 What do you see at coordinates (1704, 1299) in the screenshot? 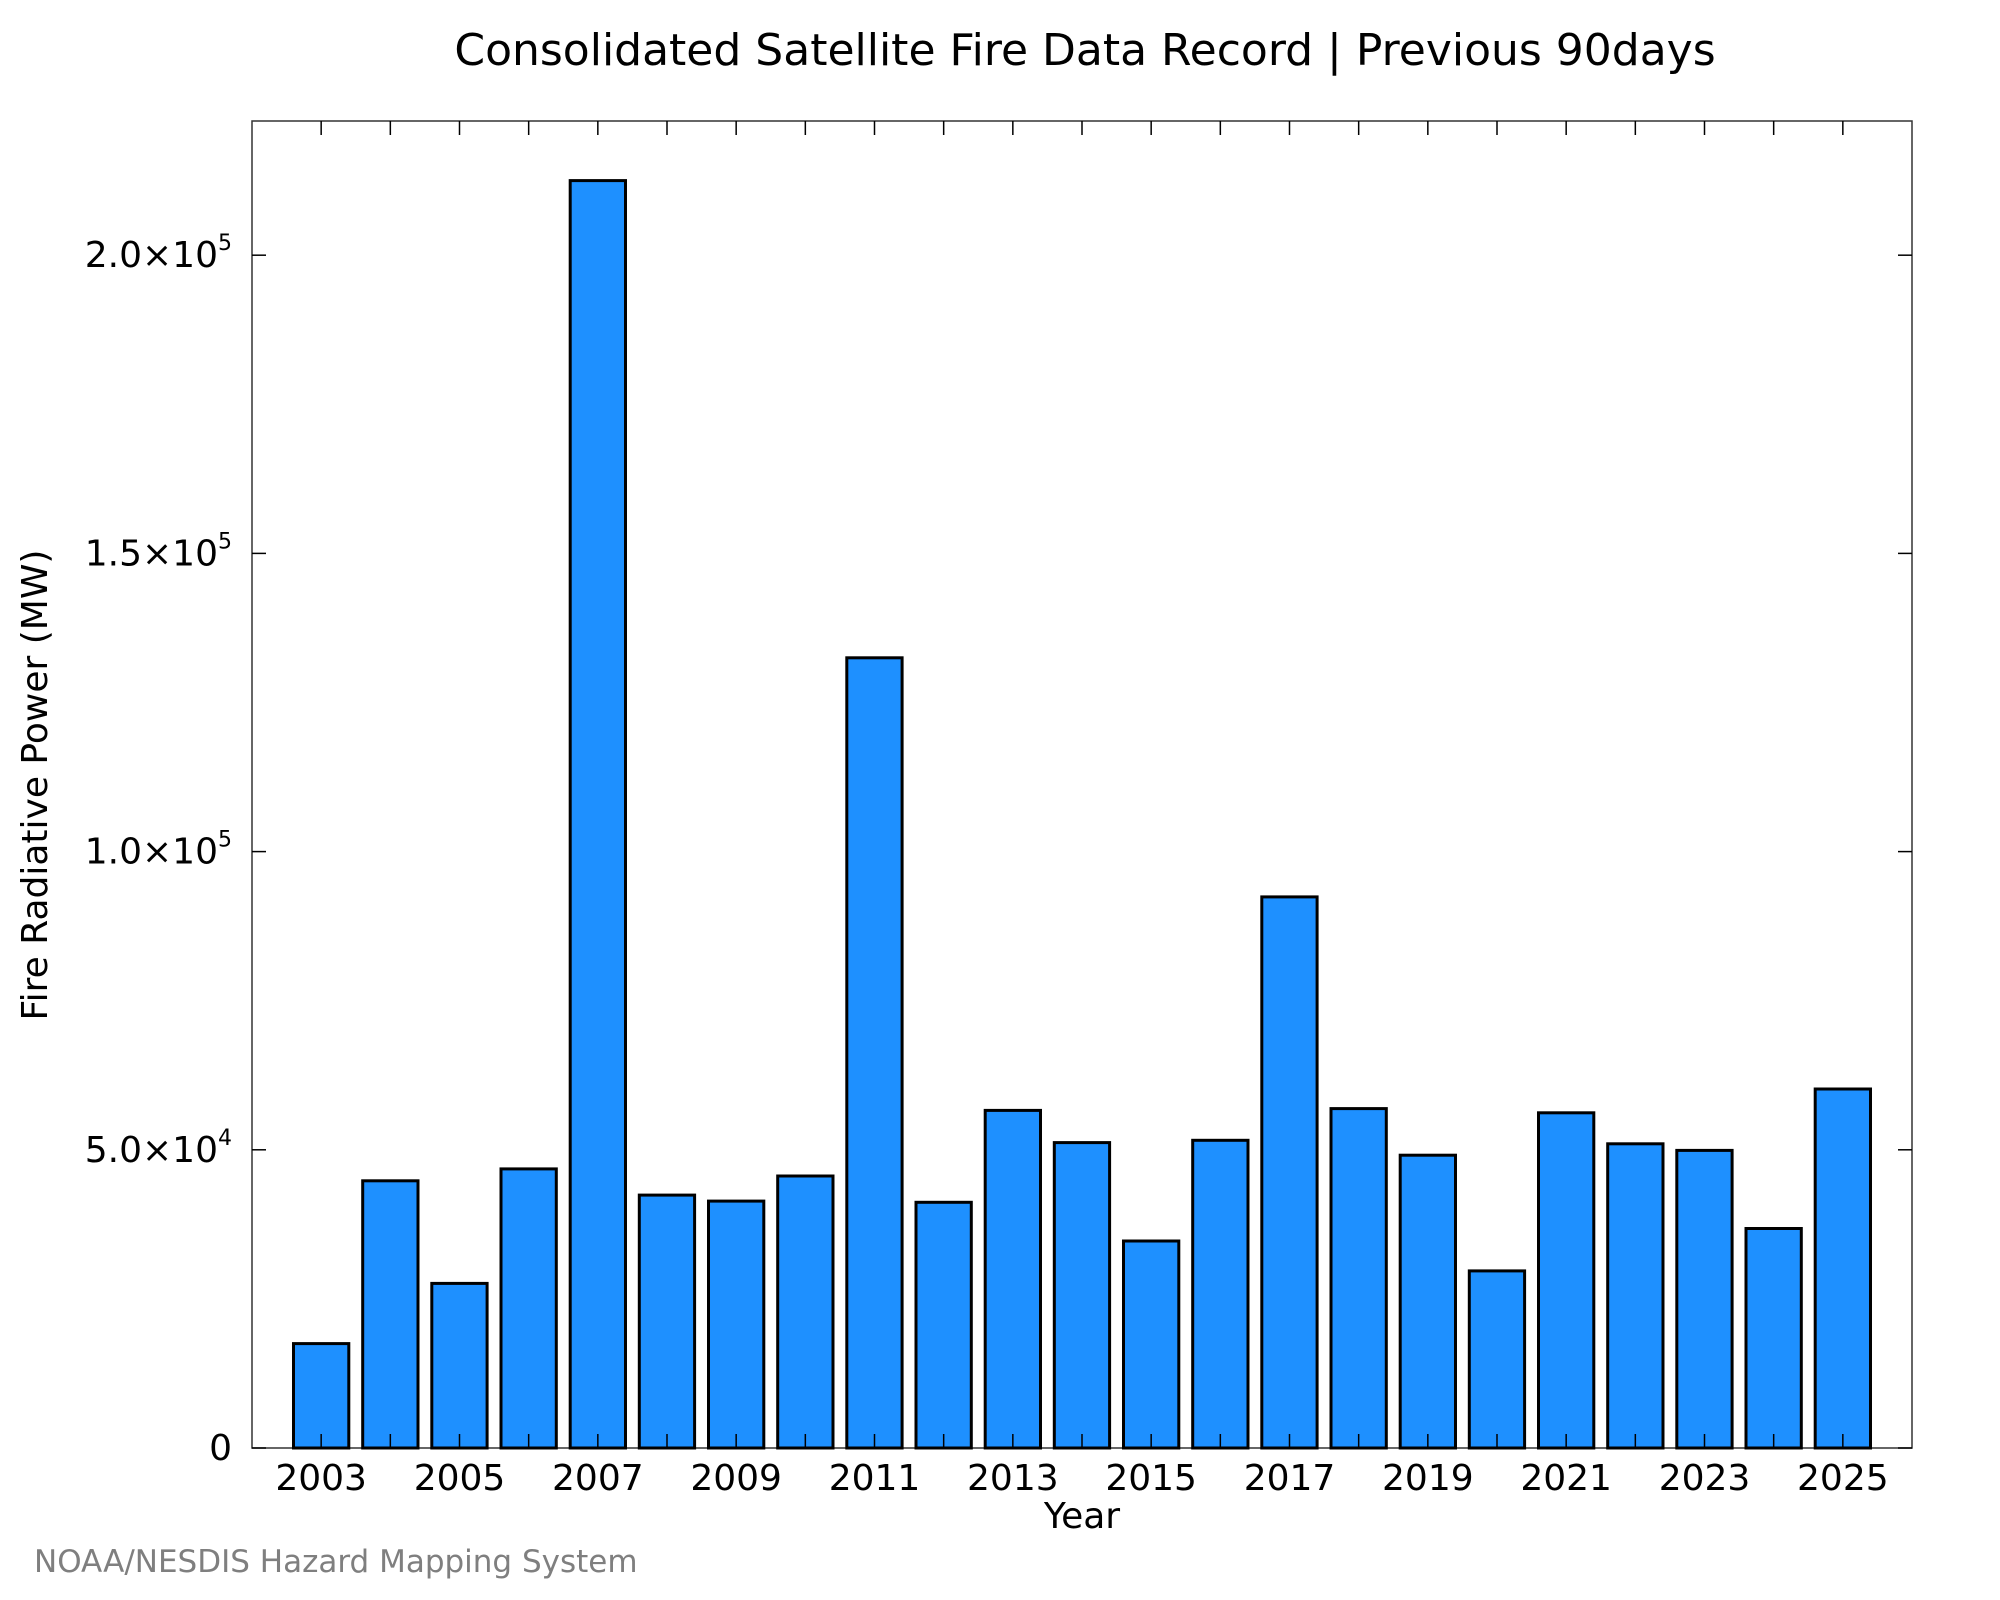
I see `bar-2023` at bounding box center [1704, 1299].